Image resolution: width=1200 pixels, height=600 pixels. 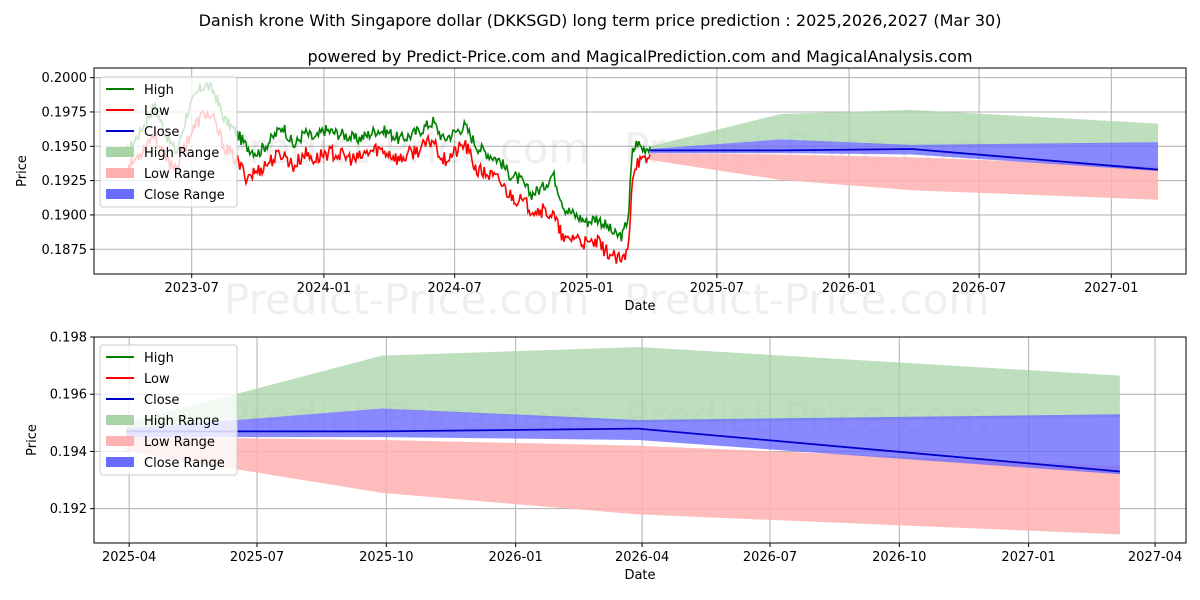 What do you see at coordinates (642, 557) in the screenshot?
I see `x-tick-label: 2026-04` at bounding box center [642, 557].